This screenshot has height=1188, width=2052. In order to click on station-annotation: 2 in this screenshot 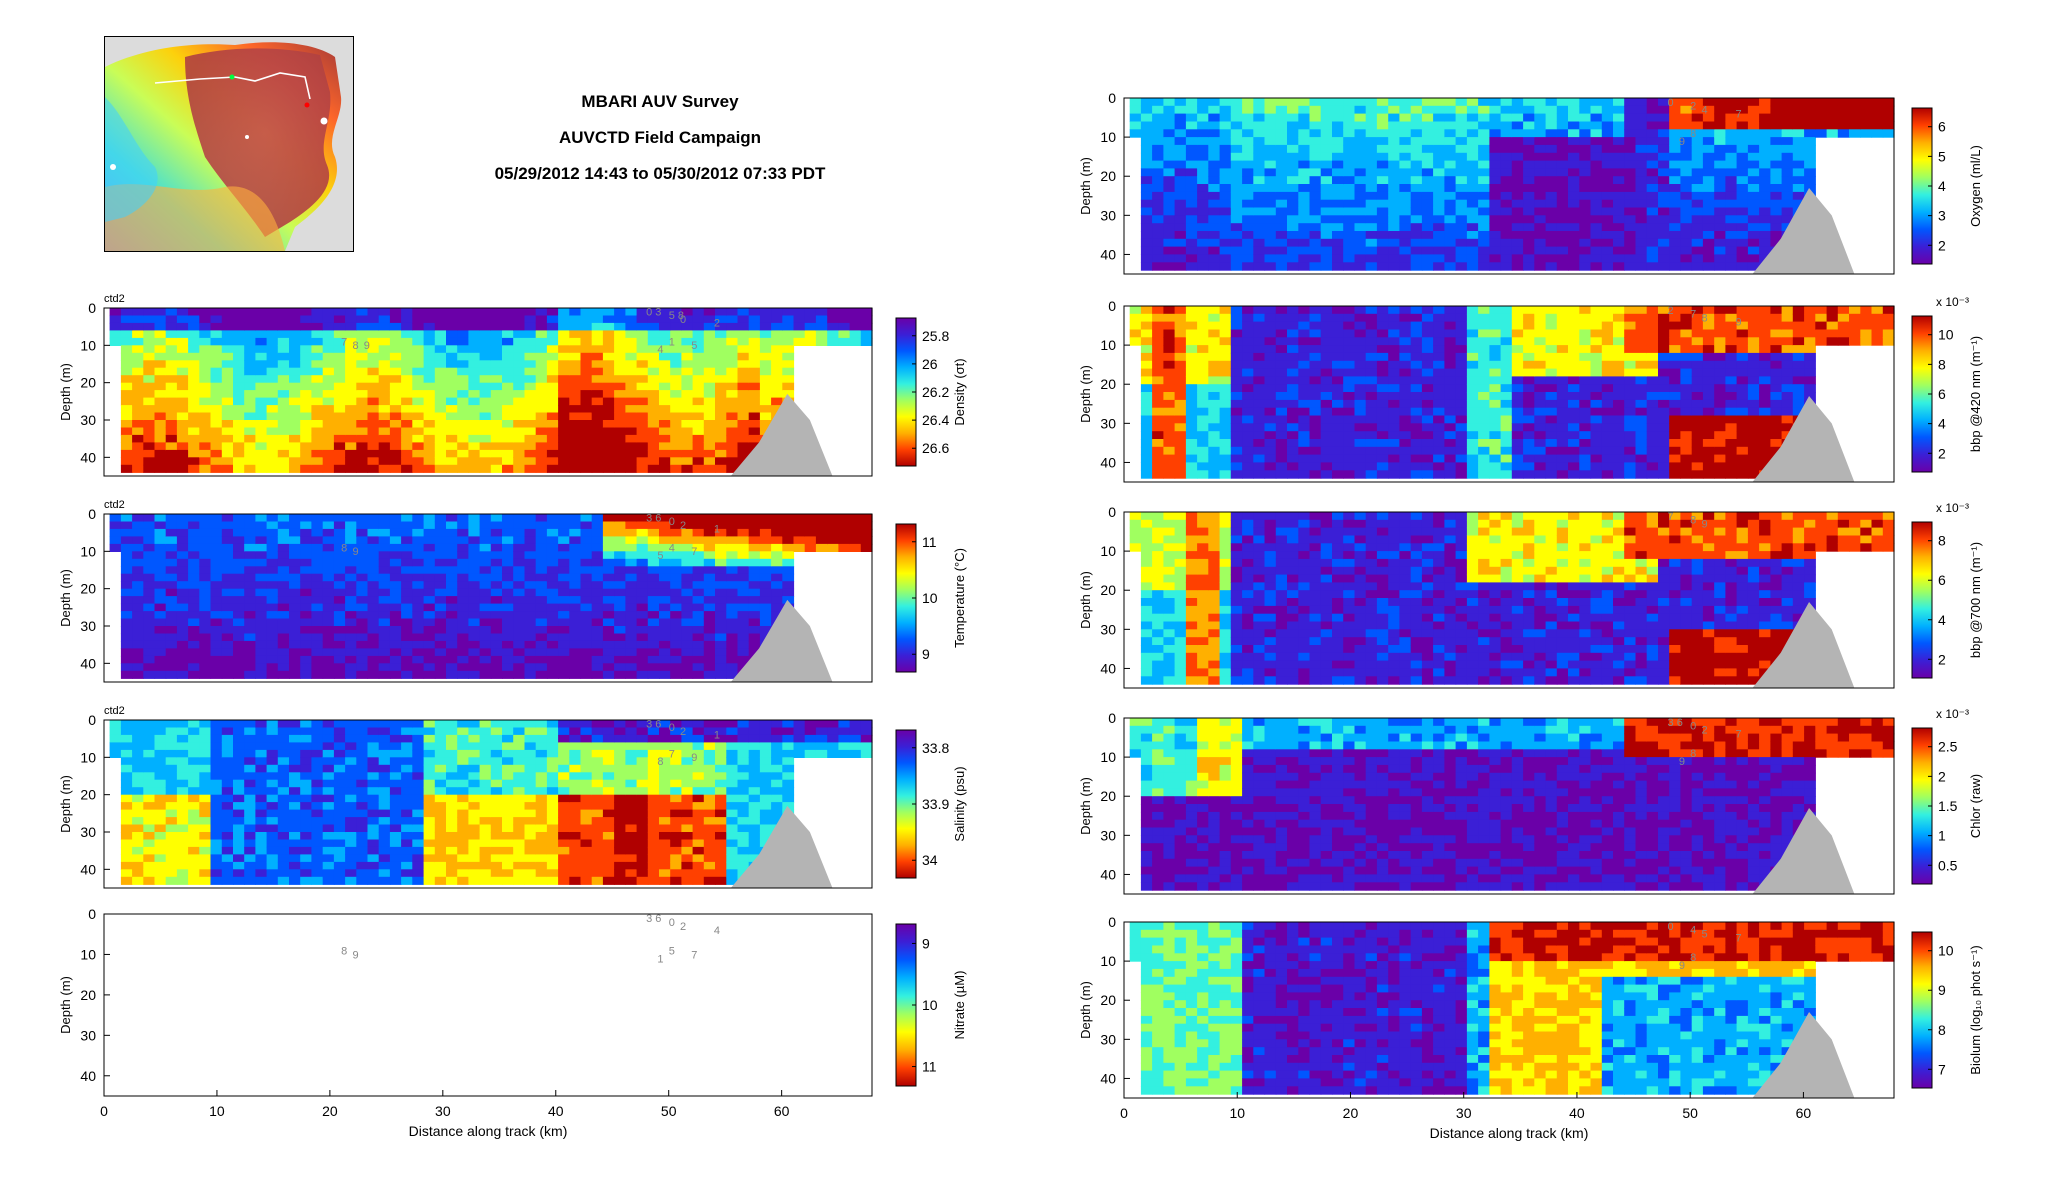, I will do `click(683, 732)`.